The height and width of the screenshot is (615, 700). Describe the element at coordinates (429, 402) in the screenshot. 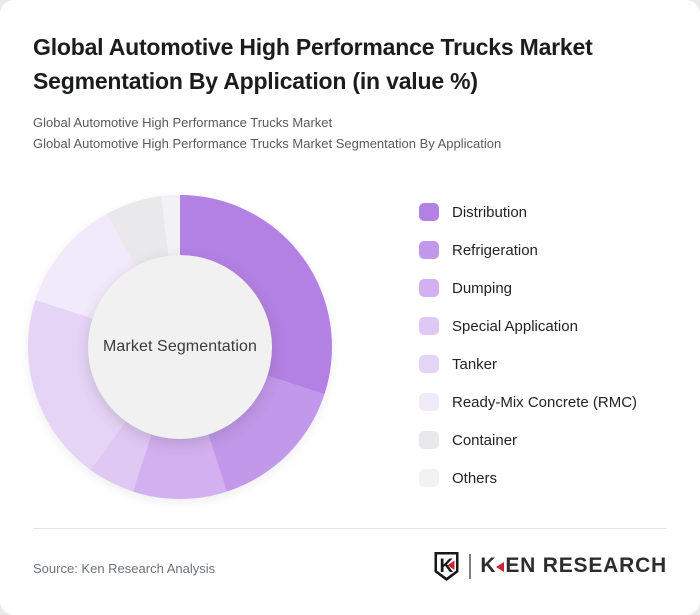

I see `legend-swatch-rmc` at that location.